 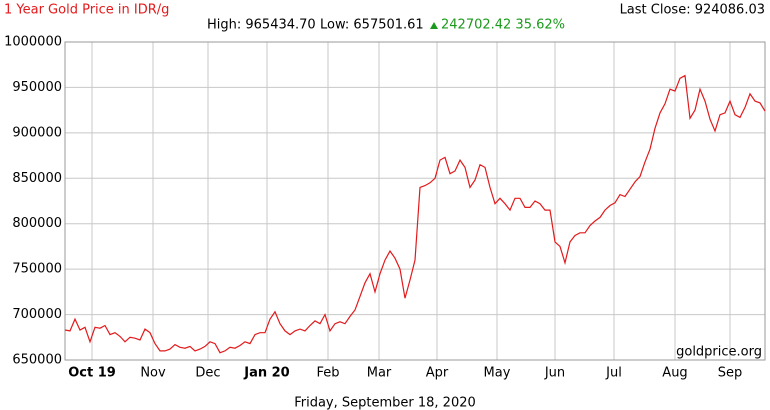 I want to click on up-arrow, so click(x=434, y=25).